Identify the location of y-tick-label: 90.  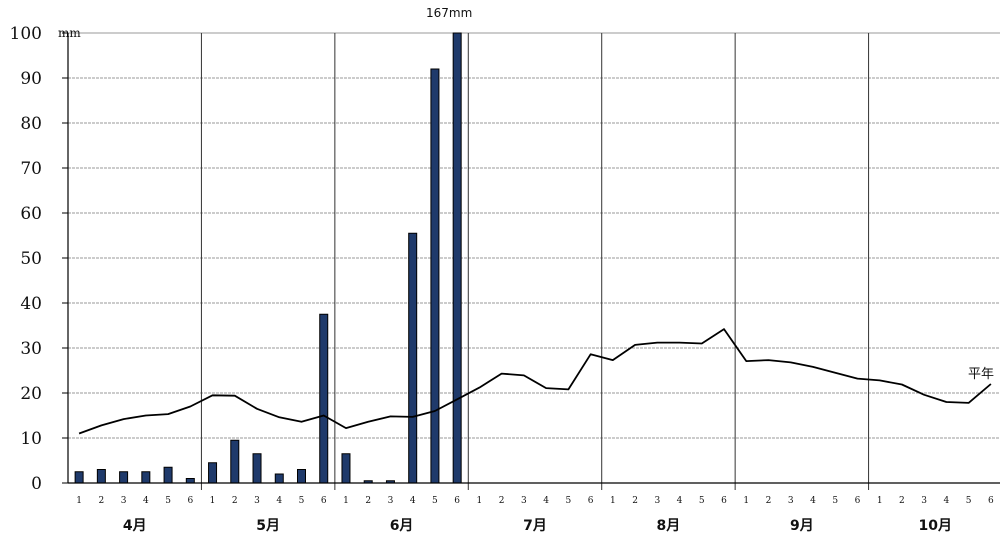
(31, 79).